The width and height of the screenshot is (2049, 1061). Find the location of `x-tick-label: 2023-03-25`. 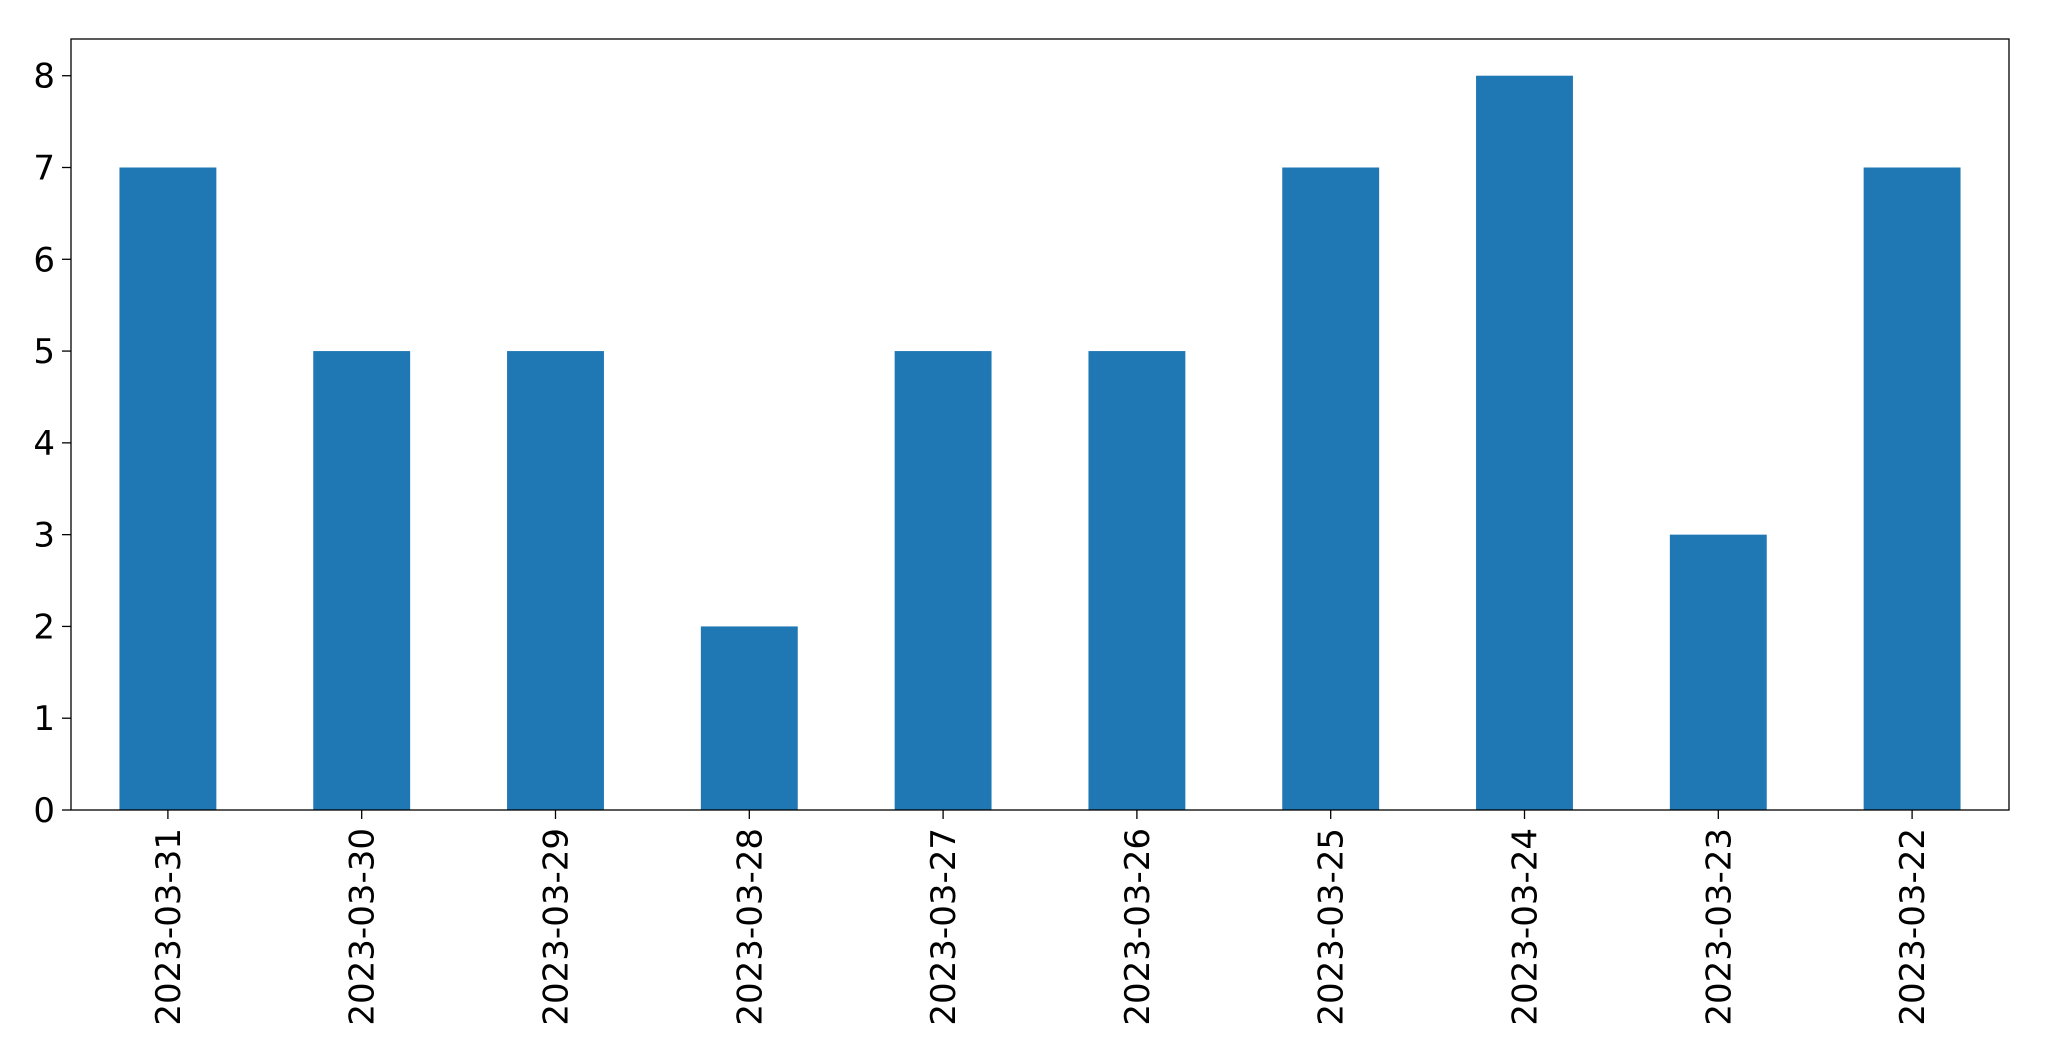

x-tick-label: 2023-03-25 is located at coordinates (1332, 927).